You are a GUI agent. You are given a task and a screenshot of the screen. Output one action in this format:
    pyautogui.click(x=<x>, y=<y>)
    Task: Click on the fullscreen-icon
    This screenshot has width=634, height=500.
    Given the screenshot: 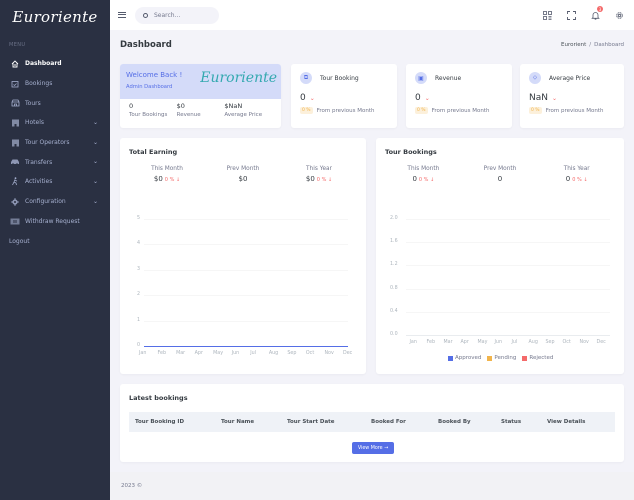 What is the action you would take?
    pyautogui.click(x=571, y=15)
    